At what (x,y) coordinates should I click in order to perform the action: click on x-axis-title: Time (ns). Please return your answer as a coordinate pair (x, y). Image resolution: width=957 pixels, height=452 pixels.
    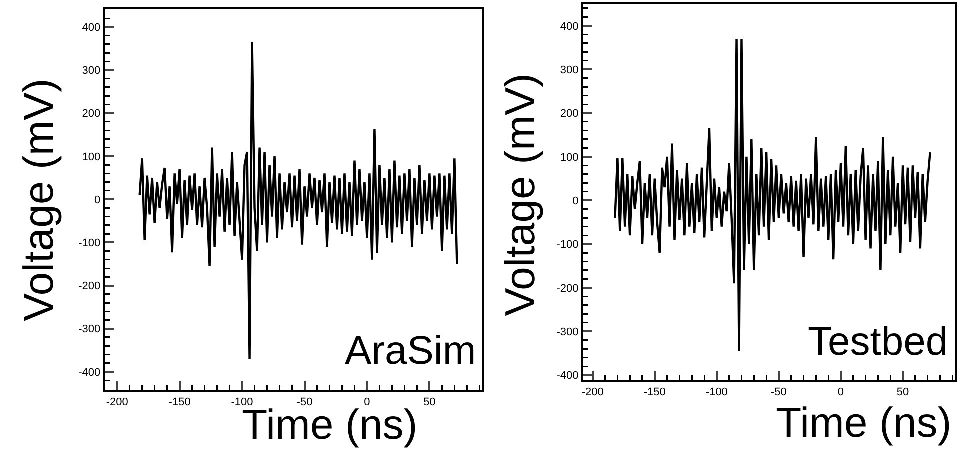
    Looking at the image, I should click on (864, 422).